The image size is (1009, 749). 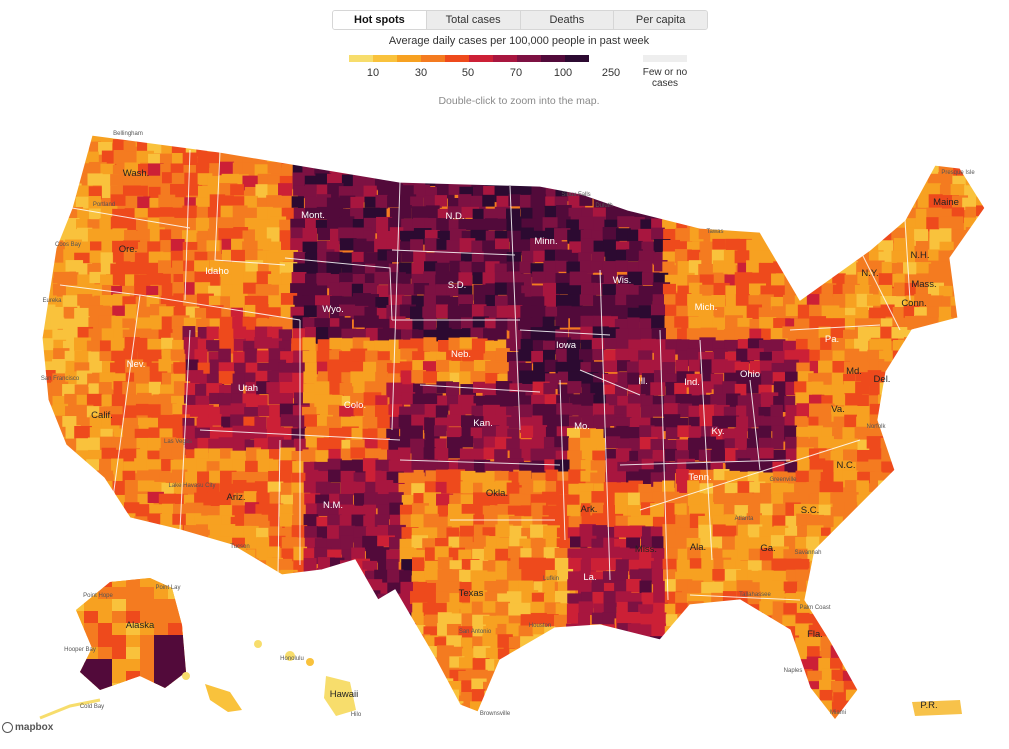 I want to click on state-label: N.M., so click(x=333, y=505).